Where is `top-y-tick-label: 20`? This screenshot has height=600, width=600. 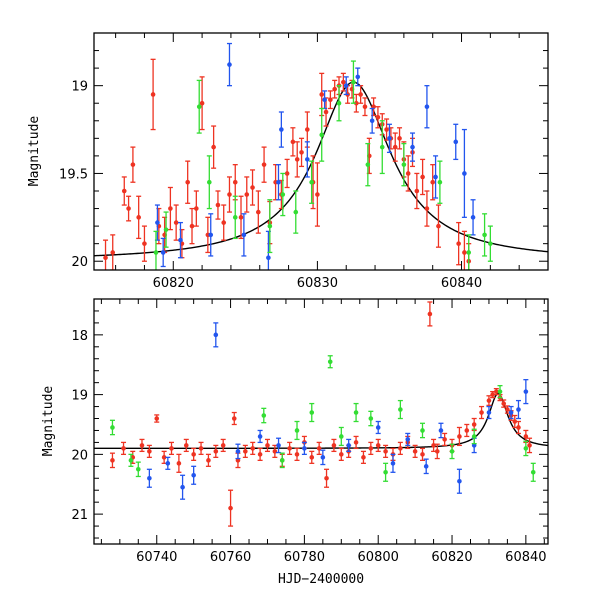 top-y-tick-label: 20 is located at coordinates (79, 262).